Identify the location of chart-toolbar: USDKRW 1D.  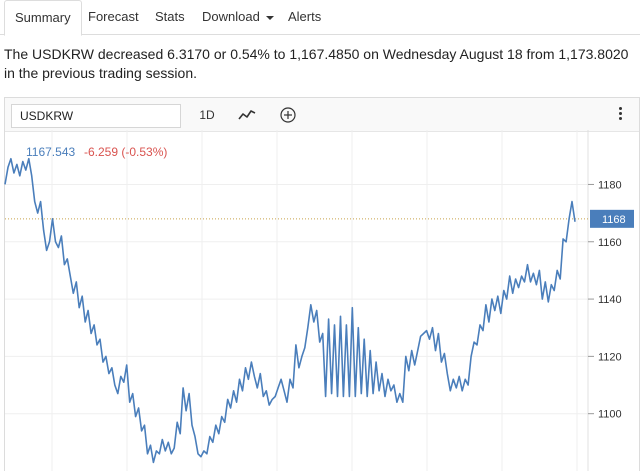
(322, 115).